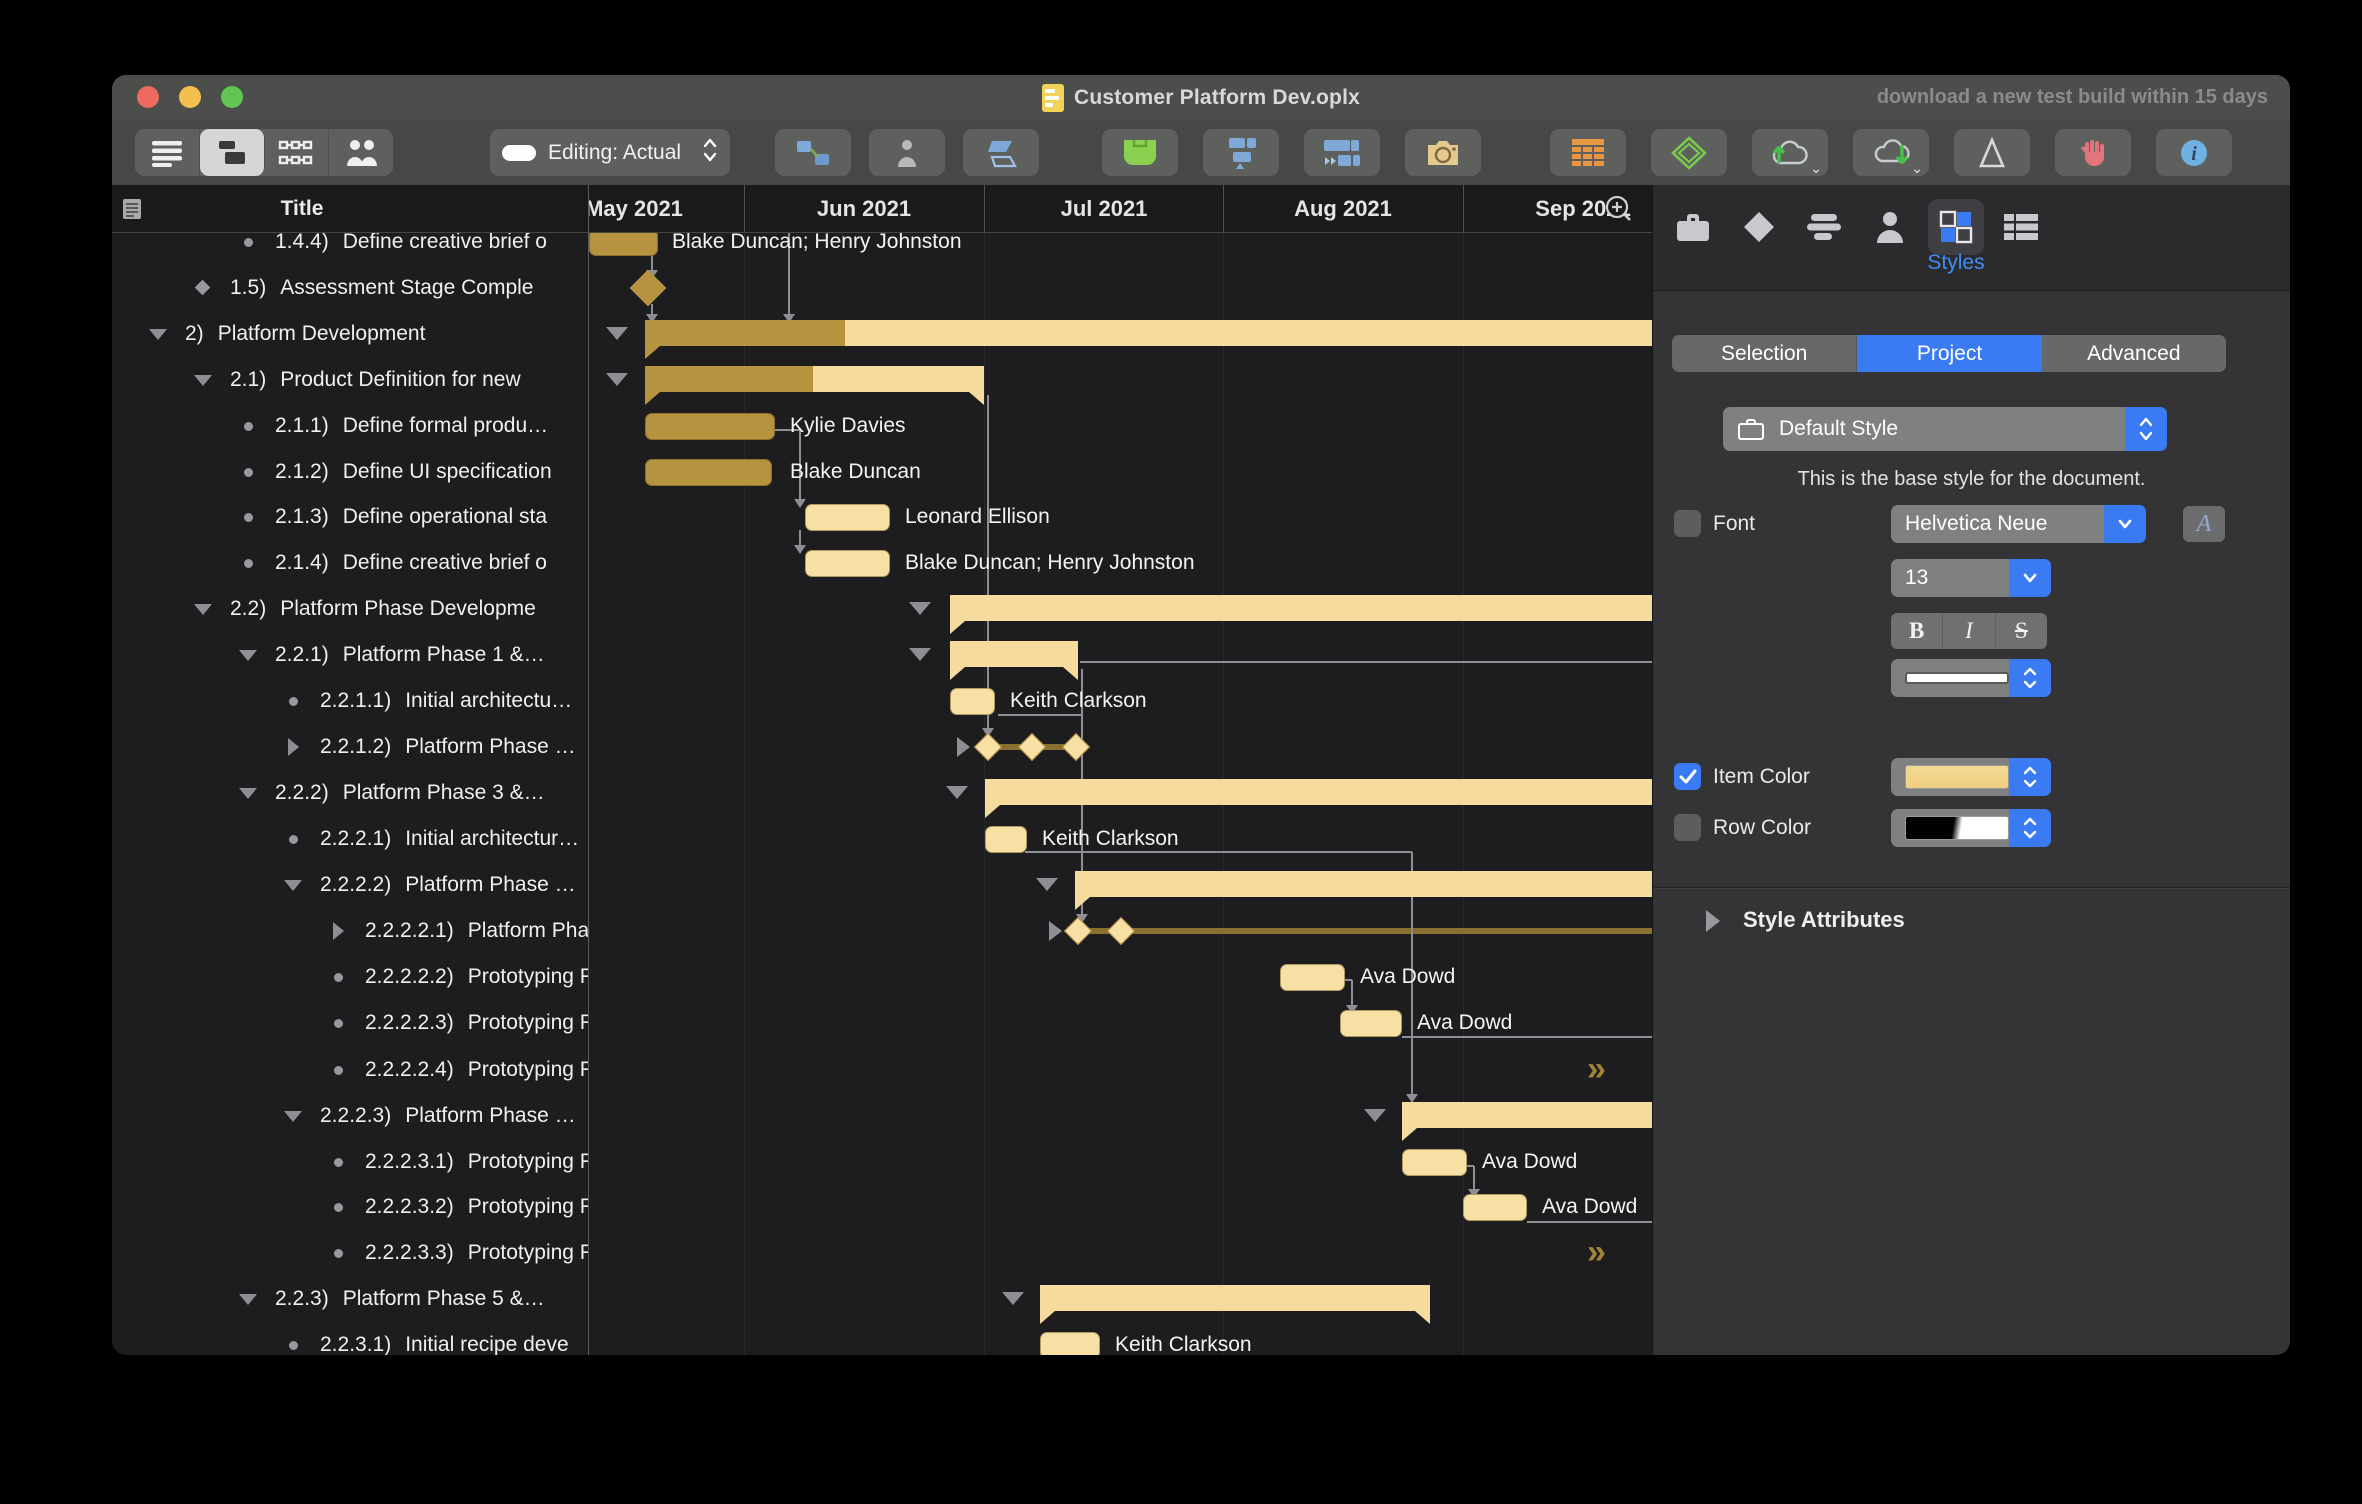 The width and height of the screenshot is (2362, 1504). Describe the element at coordinates (1890, 227) in the screenshot. I see `resources-tab` at that location.